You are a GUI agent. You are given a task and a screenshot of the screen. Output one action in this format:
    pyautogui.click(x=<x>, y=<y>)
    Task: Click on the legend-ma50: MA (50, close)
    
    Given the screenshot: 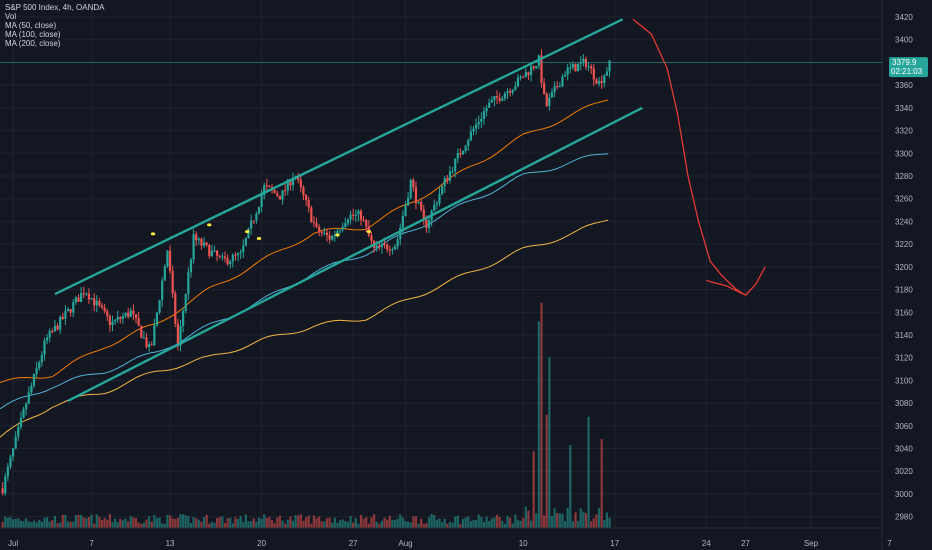 What is the action you would take?
    pyautogui.click(x=31, y=25)
    